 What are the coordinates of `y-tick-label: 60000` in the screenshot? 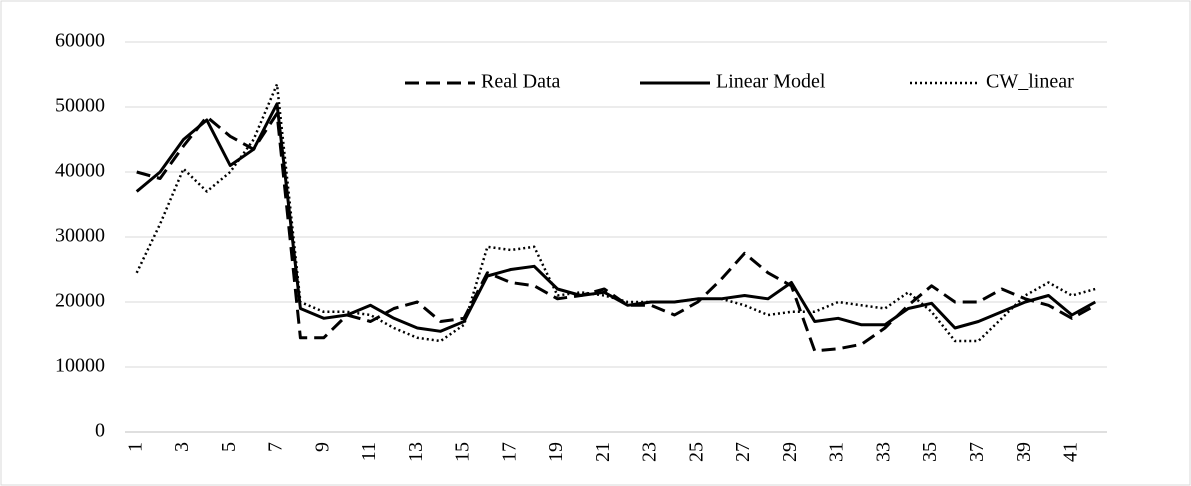 It's located at (80, 41).